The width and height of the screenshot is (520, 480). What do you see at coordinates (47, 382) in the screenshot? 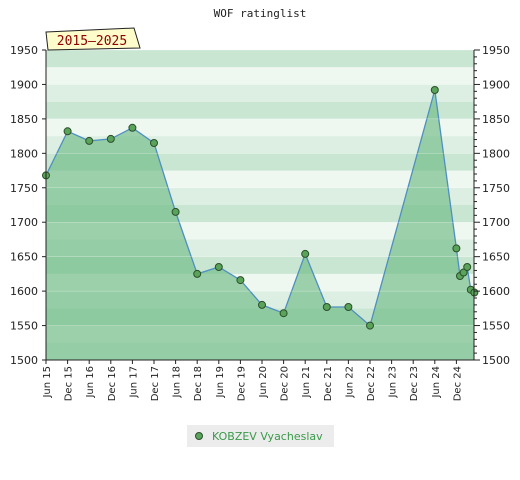
I see `x-tick-label: Jun 15` at bounding box center [47, 382].